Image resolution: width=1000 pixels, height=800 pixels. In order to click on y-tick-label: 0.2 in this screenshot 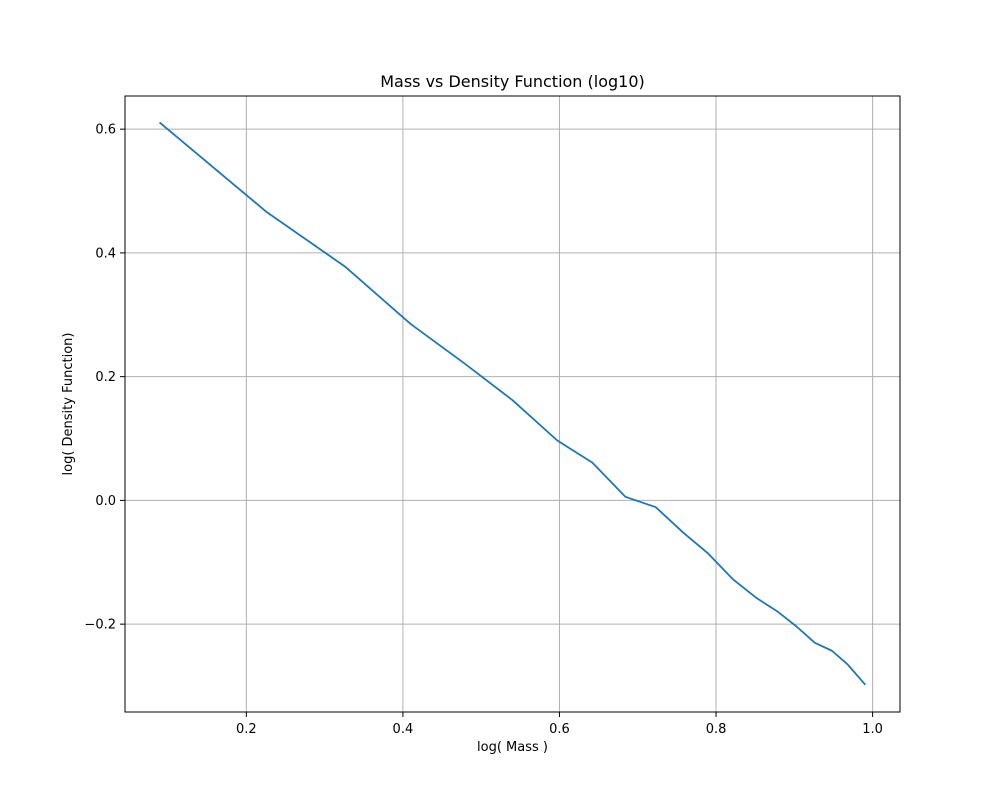, I will do `click(105, 377)`.